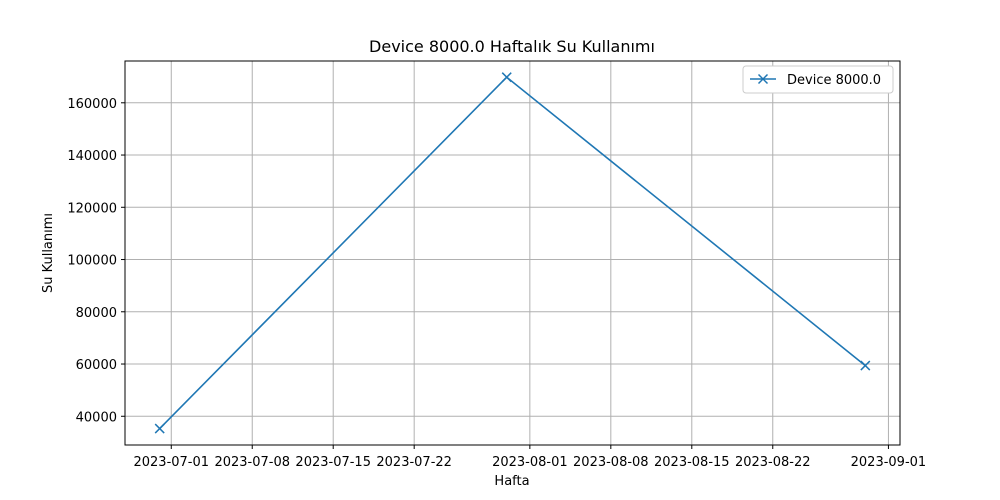 This screenshot has height=500, width=1000. What do you see at coordinates (834, 80) in the screenshot?
I see `legend-label-device: Device 8000.0` at bounding box center [834, 80].